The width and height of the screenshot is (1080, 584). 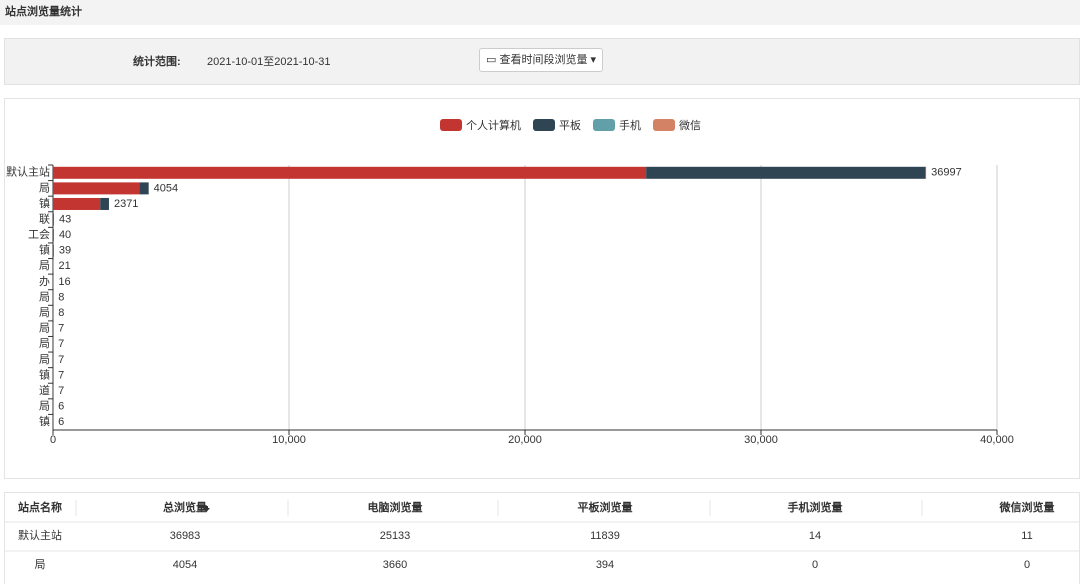 What do you see at coordinates (65, 219) in the screenshot?
I see `total-label: 43` at bounding box center [65, 219].